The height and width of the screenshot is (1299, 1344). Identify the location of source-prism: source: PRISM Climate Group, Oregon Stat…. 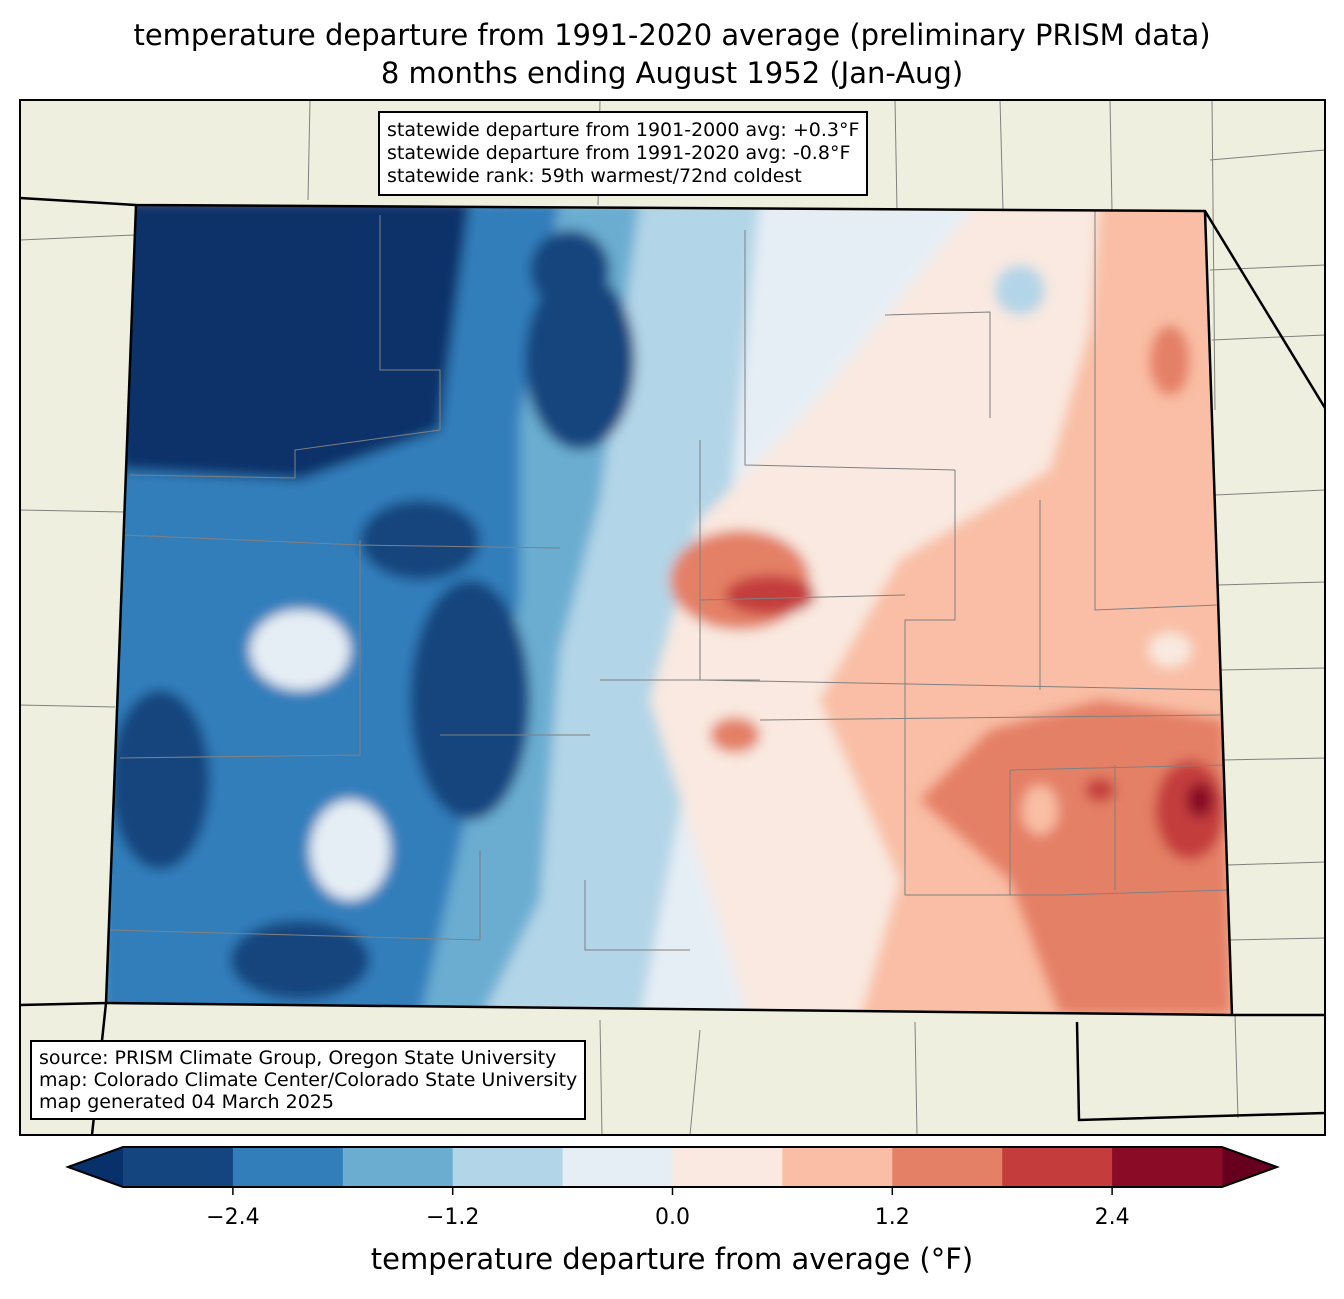
(298, 1058).